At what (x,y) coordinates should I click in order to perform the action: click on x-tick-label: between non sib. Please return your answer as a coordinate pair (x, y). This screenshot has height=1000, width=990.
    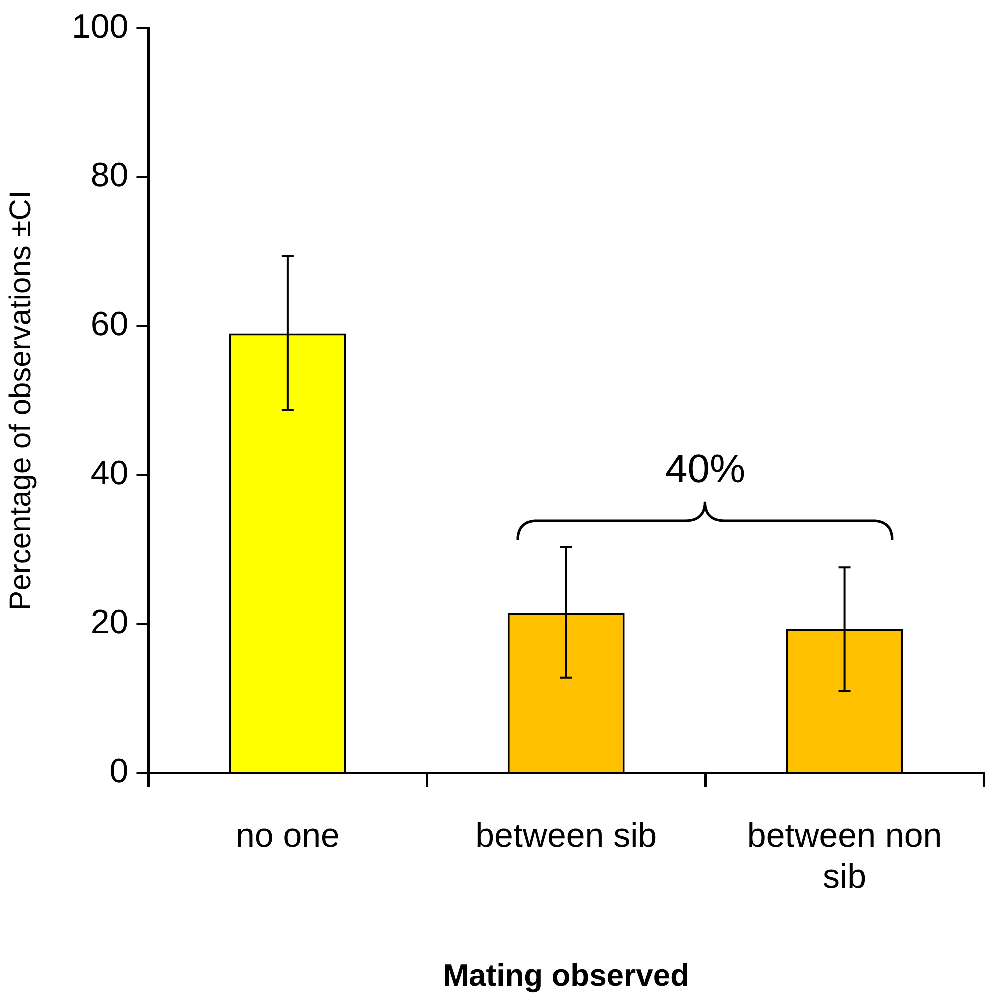
    Looking at the image, I should click on (844, 856).